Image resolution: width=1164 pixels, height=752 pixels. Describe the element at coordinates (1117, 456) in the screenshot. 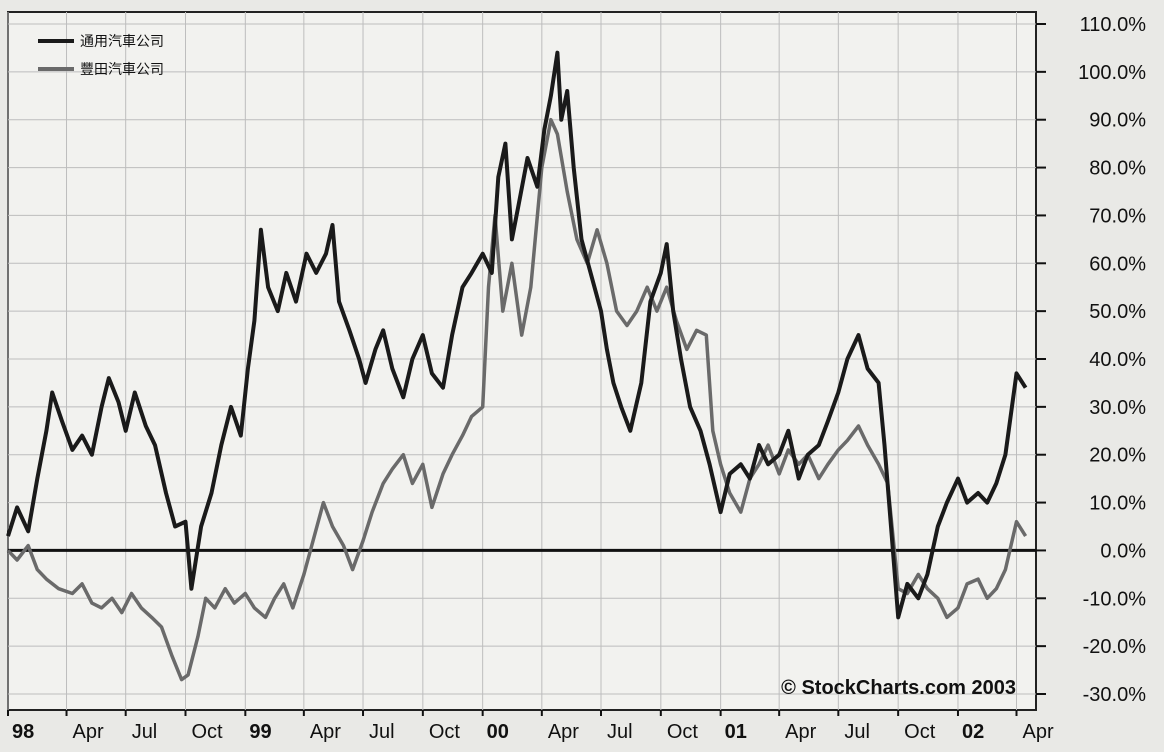

I see `y-tick-label: 20.0%` at that location.